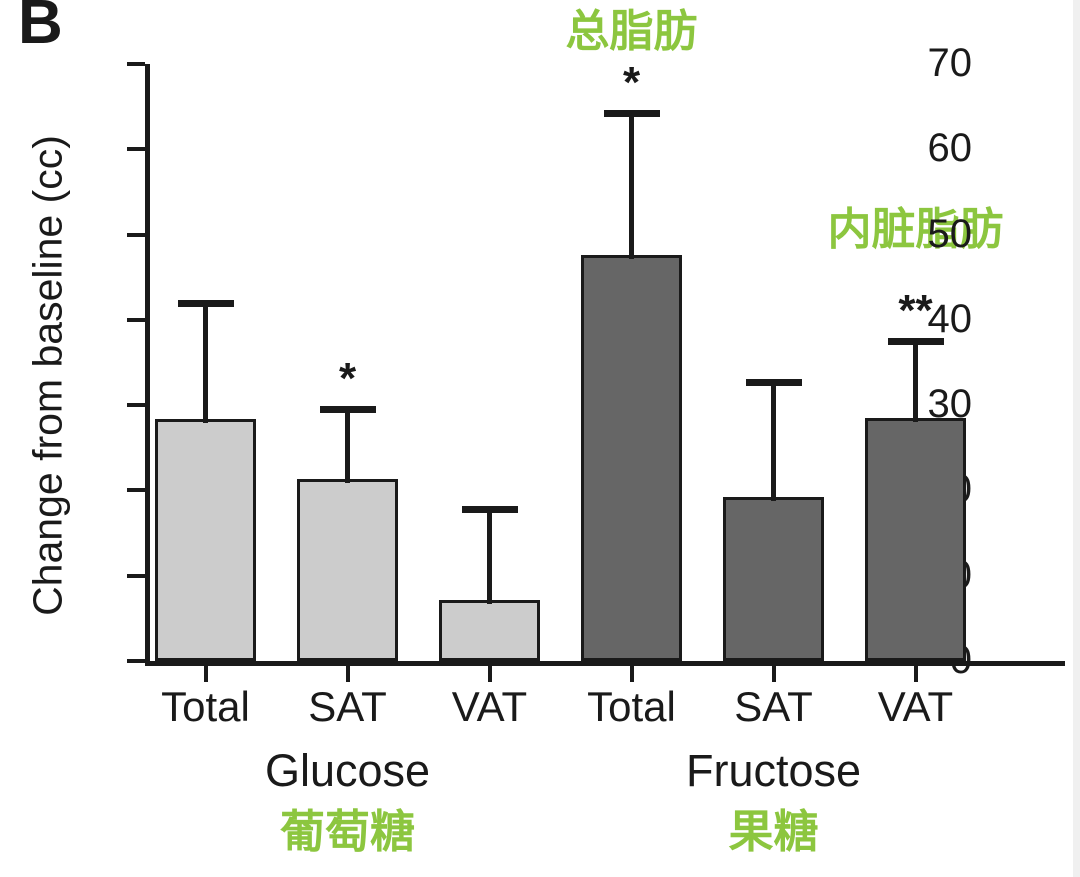  What do you see at coordinates (631, 31) in the screenshot?
I see `annotation-total-fat: 总脂肪` at bounding box center [631, 31].